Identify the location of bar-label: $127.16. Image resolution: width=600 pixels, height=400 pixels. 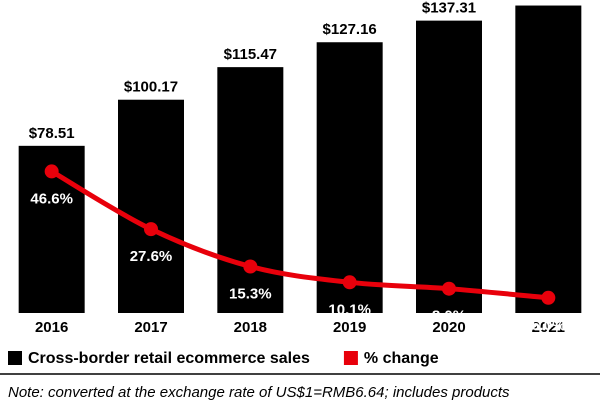
(350, 29).